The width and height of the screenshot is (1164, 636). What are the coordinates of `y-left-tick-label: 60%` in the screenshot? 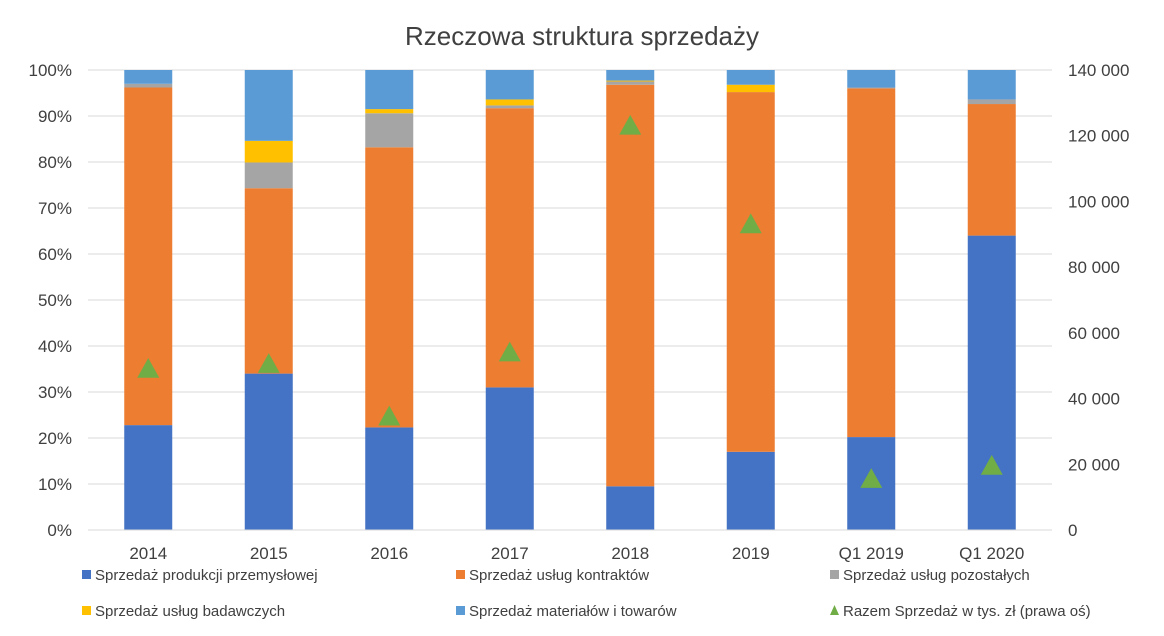 It's located at (55, 254).